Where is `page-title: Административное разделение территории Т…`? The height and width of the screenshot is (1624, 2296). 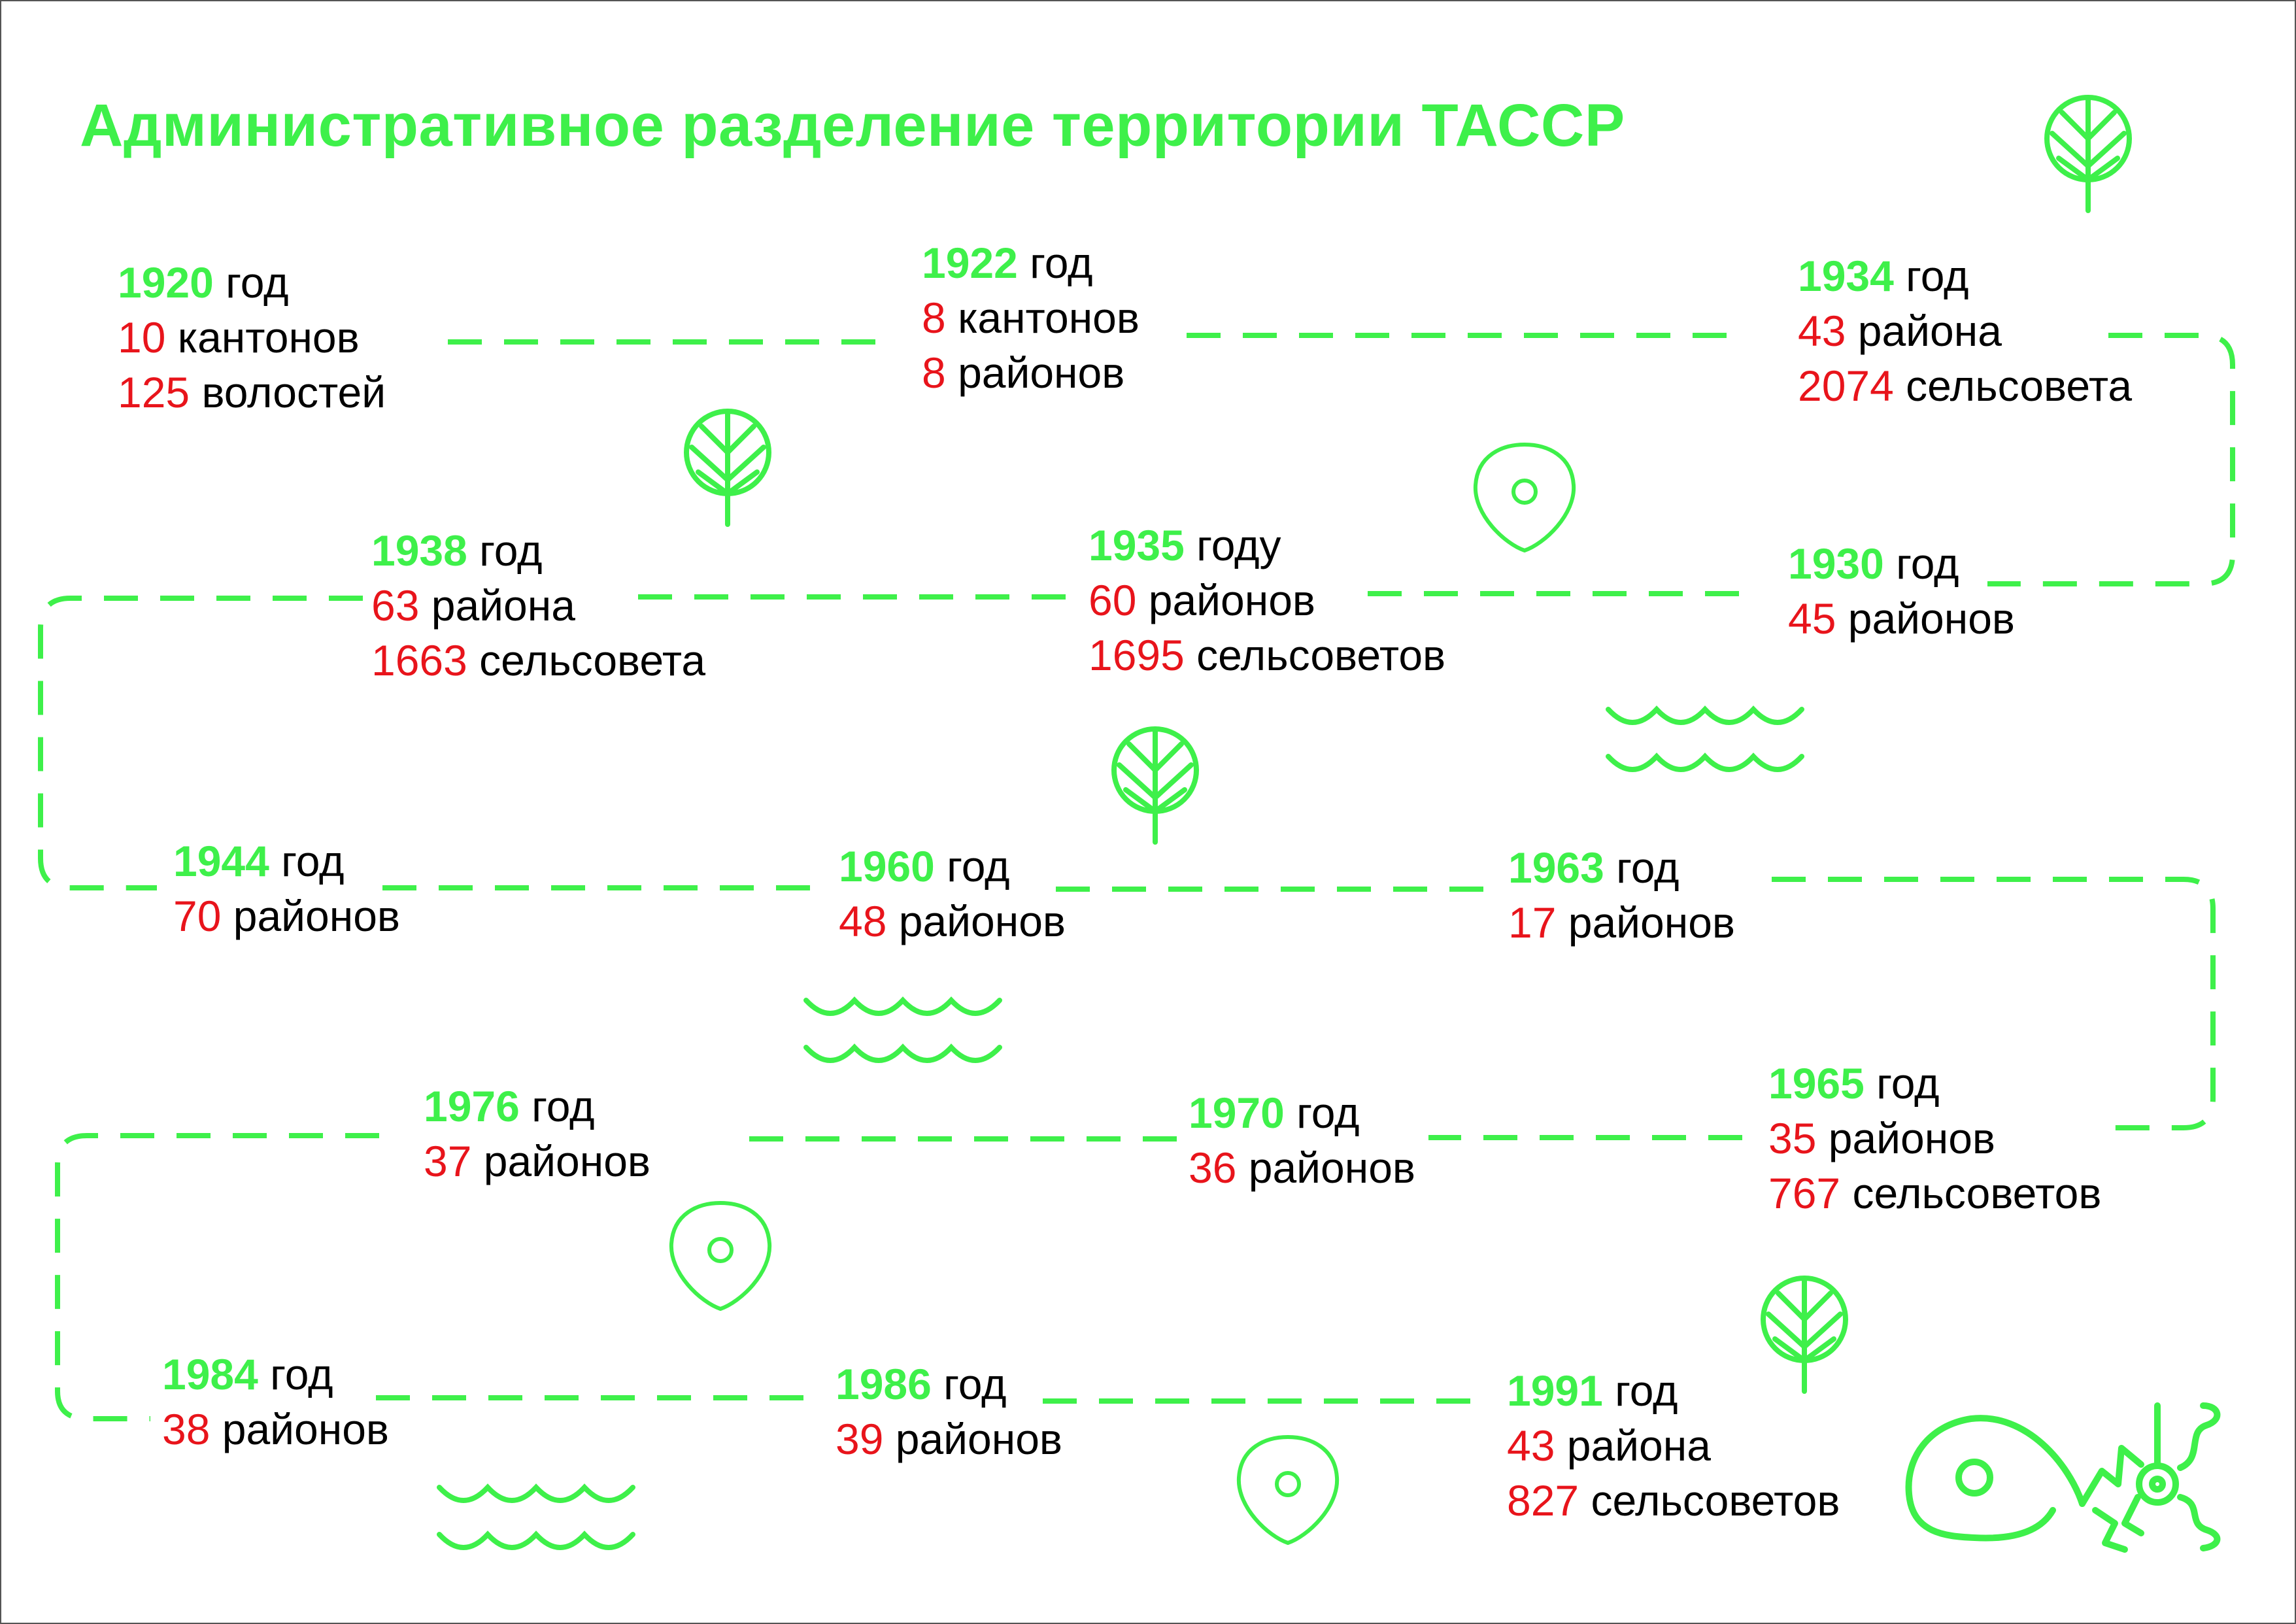 page-title: Административное разделение территории Т… is located at coordinates (853, 125).